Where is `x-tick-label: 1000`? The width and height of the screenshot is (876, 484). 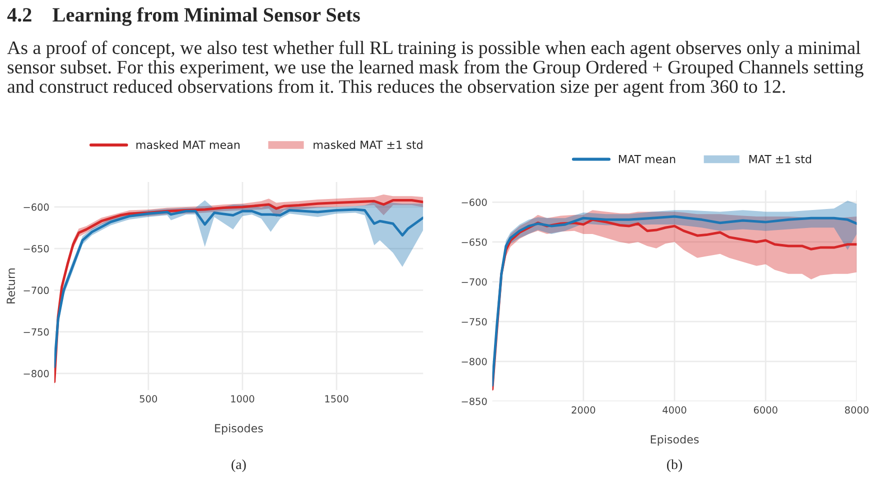
x-tick-label: 1000 is located at coordinates (242, 398).